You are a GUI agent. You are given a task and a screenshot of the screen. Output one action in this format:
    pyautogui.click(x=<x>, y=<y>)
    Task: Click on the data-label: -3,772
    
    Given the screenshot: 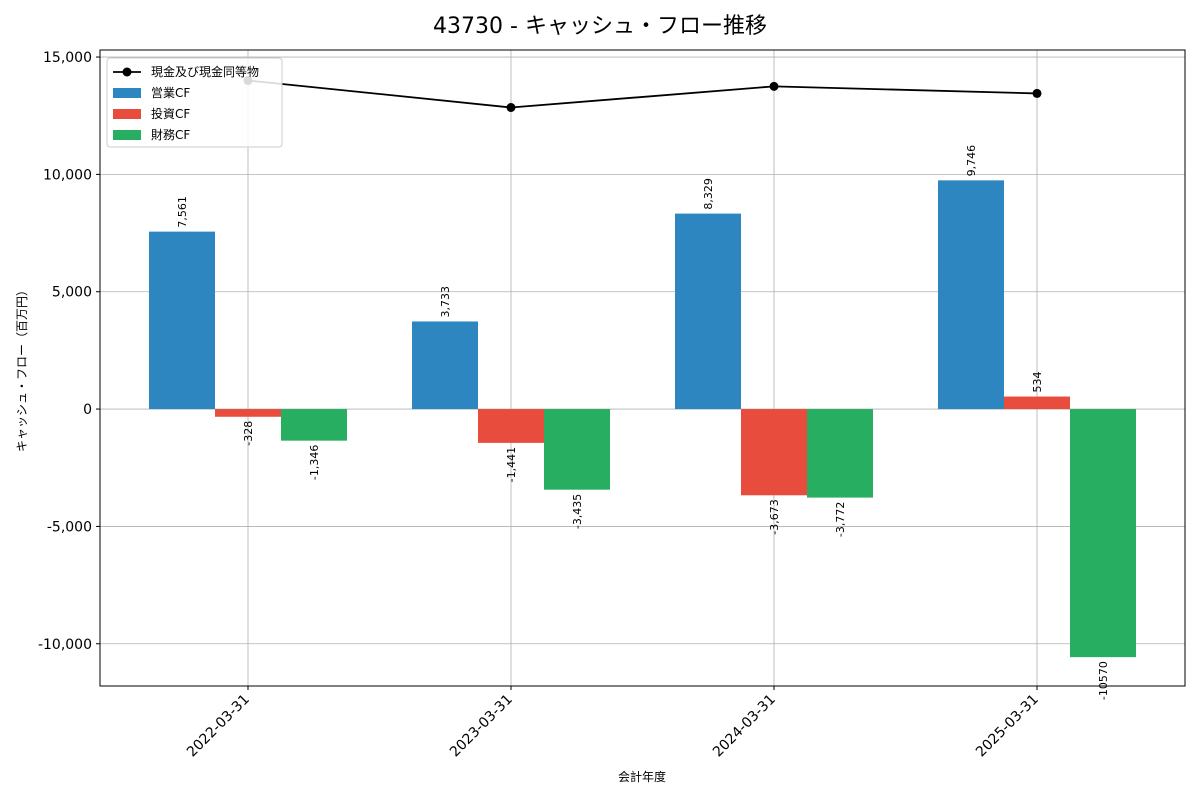 What is the action you would take?
    pyautogui.click(x=840, y=519)
    